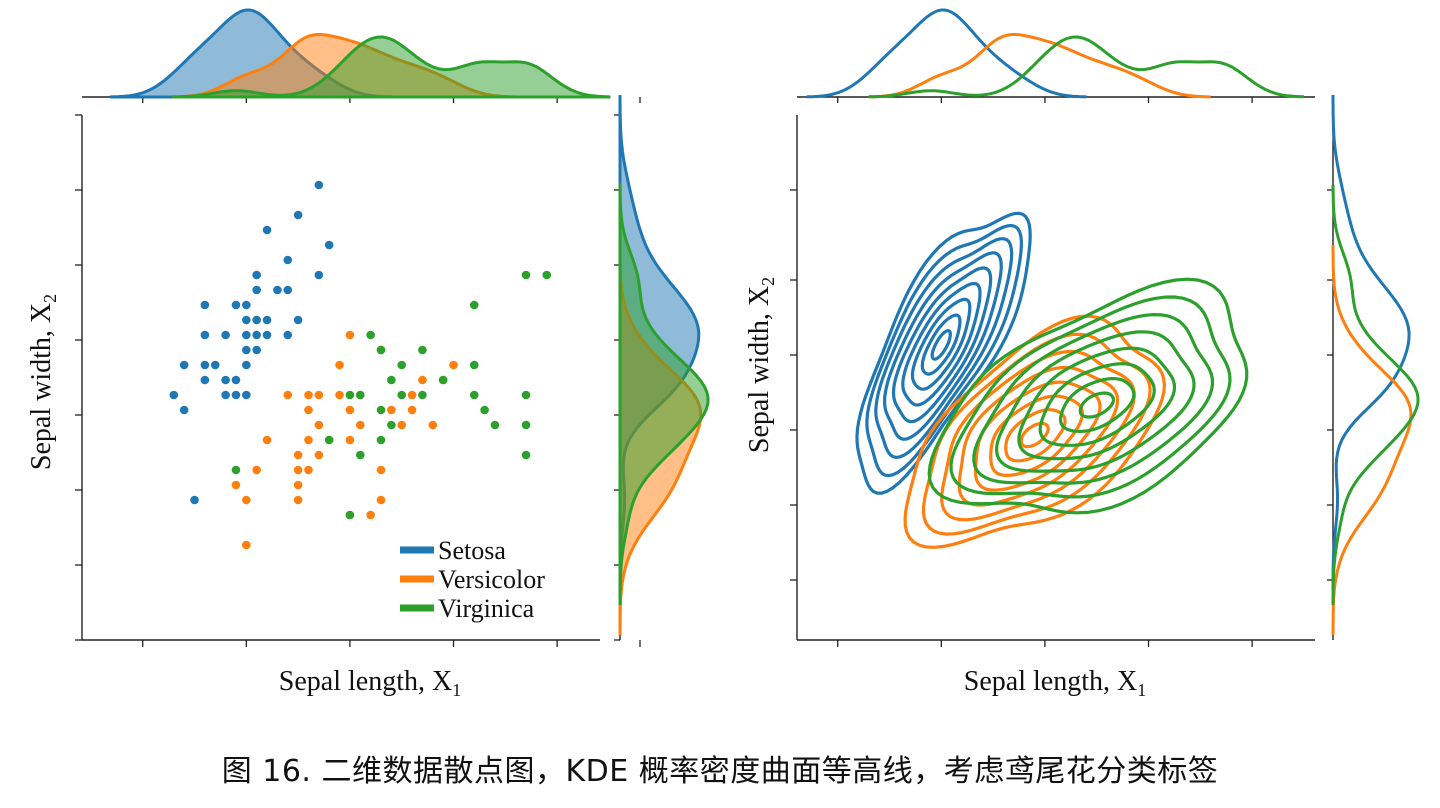 Image resolution: width=1440 pixels, height=808 pixels. I want to click on right-kde-versicolor, so click(1372, 440).